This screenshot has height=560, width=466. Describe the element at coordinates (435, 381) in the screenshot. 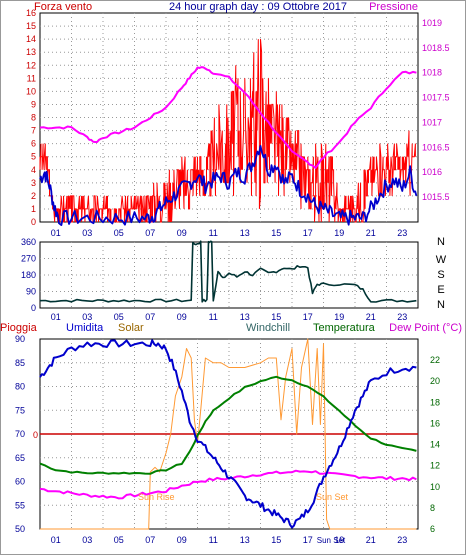

I see `y-tick-label: 20` at that location.